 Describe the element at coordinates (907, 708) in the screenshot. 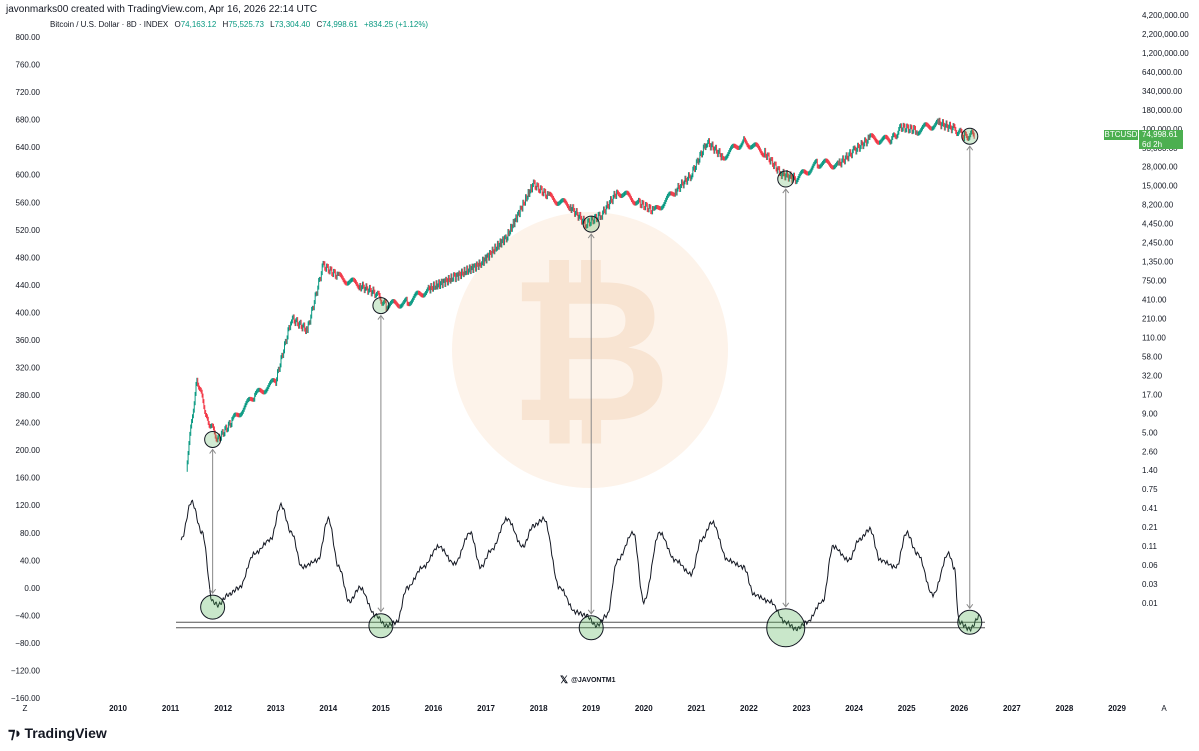

I see `x-axis-tick-label: 2025` at that location.